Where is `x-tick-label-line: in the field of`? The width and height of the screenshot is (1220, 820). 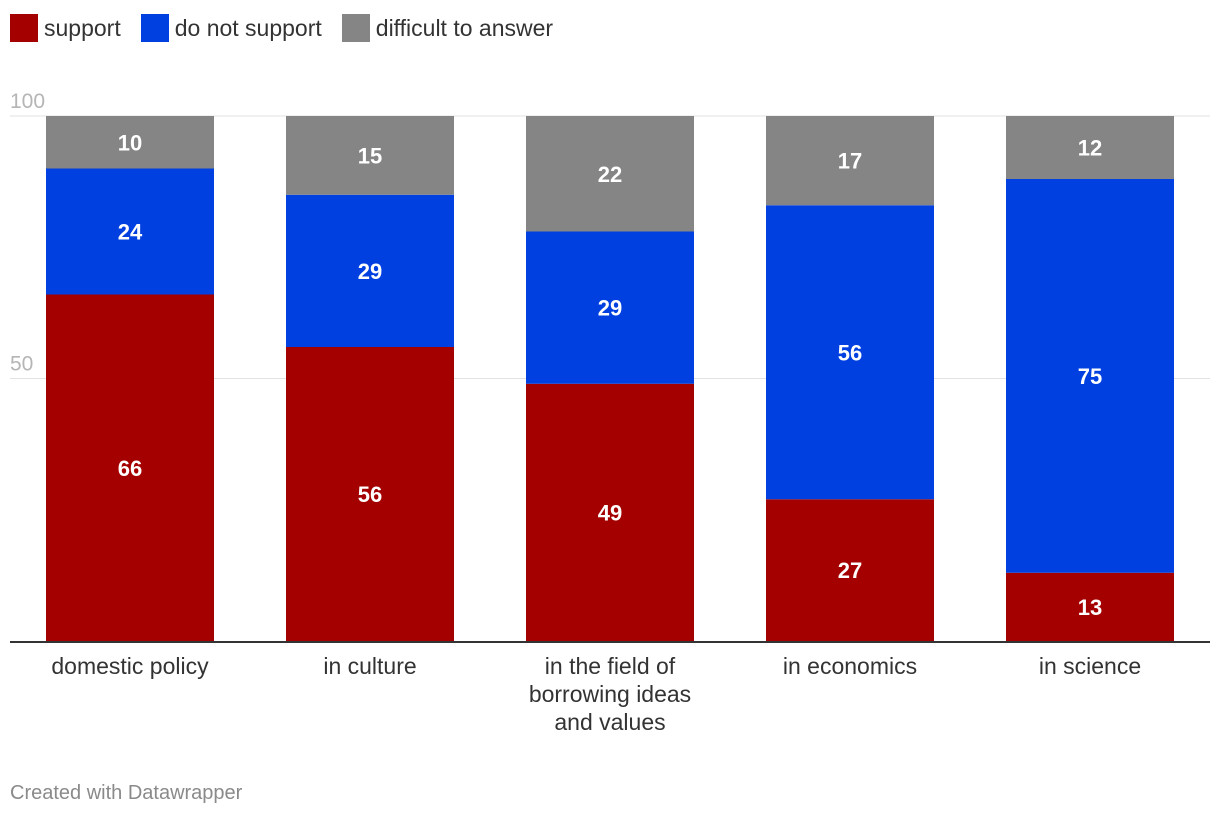 x-tick-label-line: in the field of is located at coordinates (610, 666).